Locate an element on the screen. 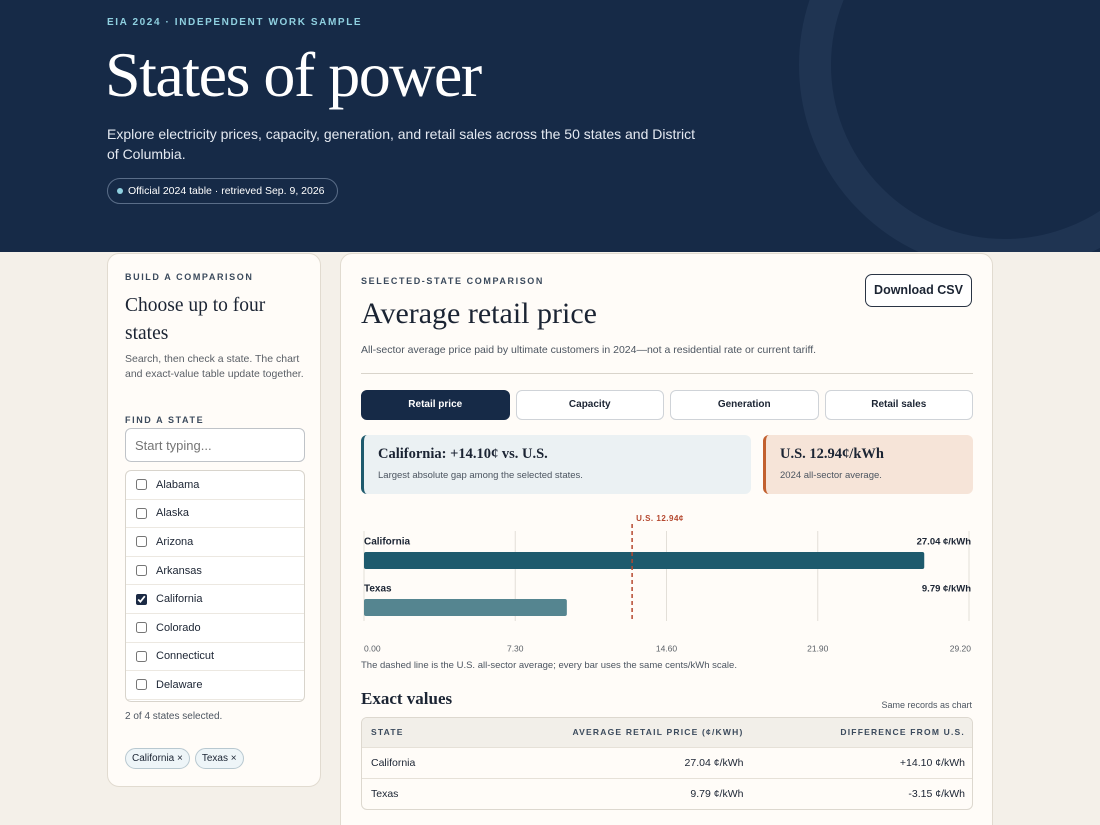  column-header: DIFFERENCE FROM U.S. is located at coordinates (862, 732).